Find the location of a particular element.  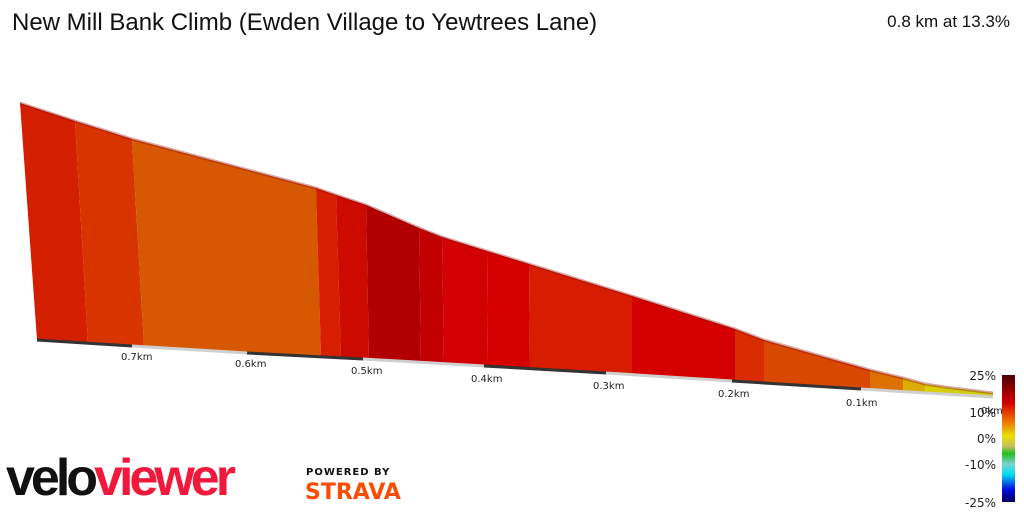

tick-0.7km: 0.7km is located at coordinates (136, 357).